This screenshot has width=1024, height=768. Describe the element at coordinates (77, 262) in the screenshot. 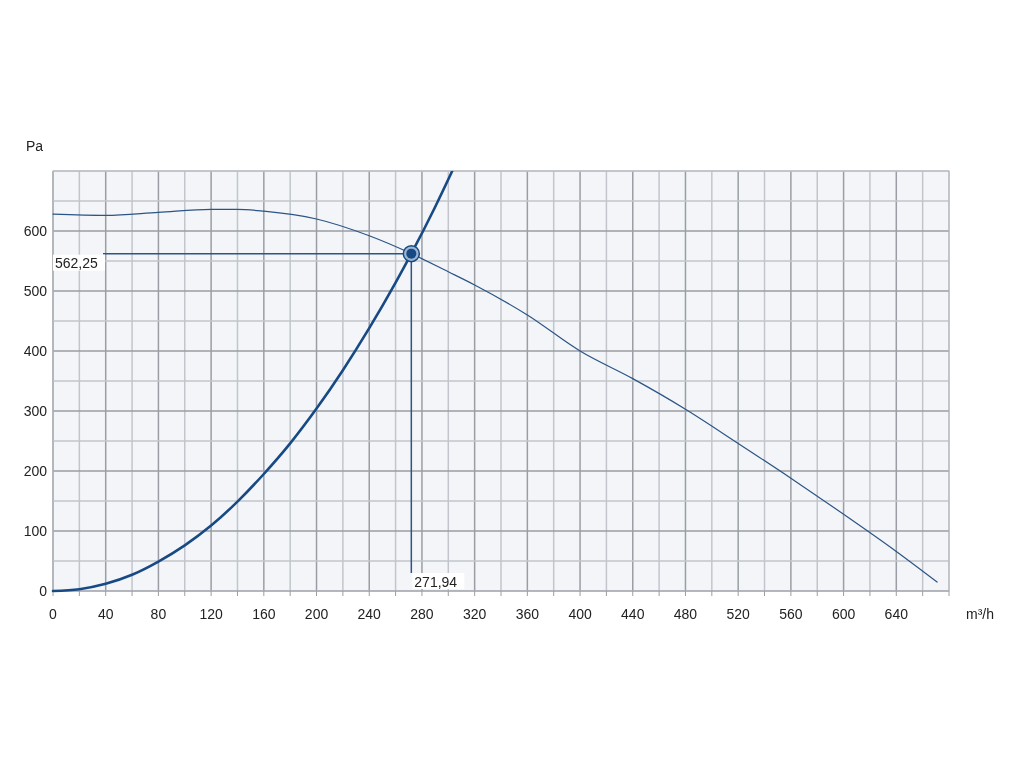

I see `annotation: 562,25` at that location.